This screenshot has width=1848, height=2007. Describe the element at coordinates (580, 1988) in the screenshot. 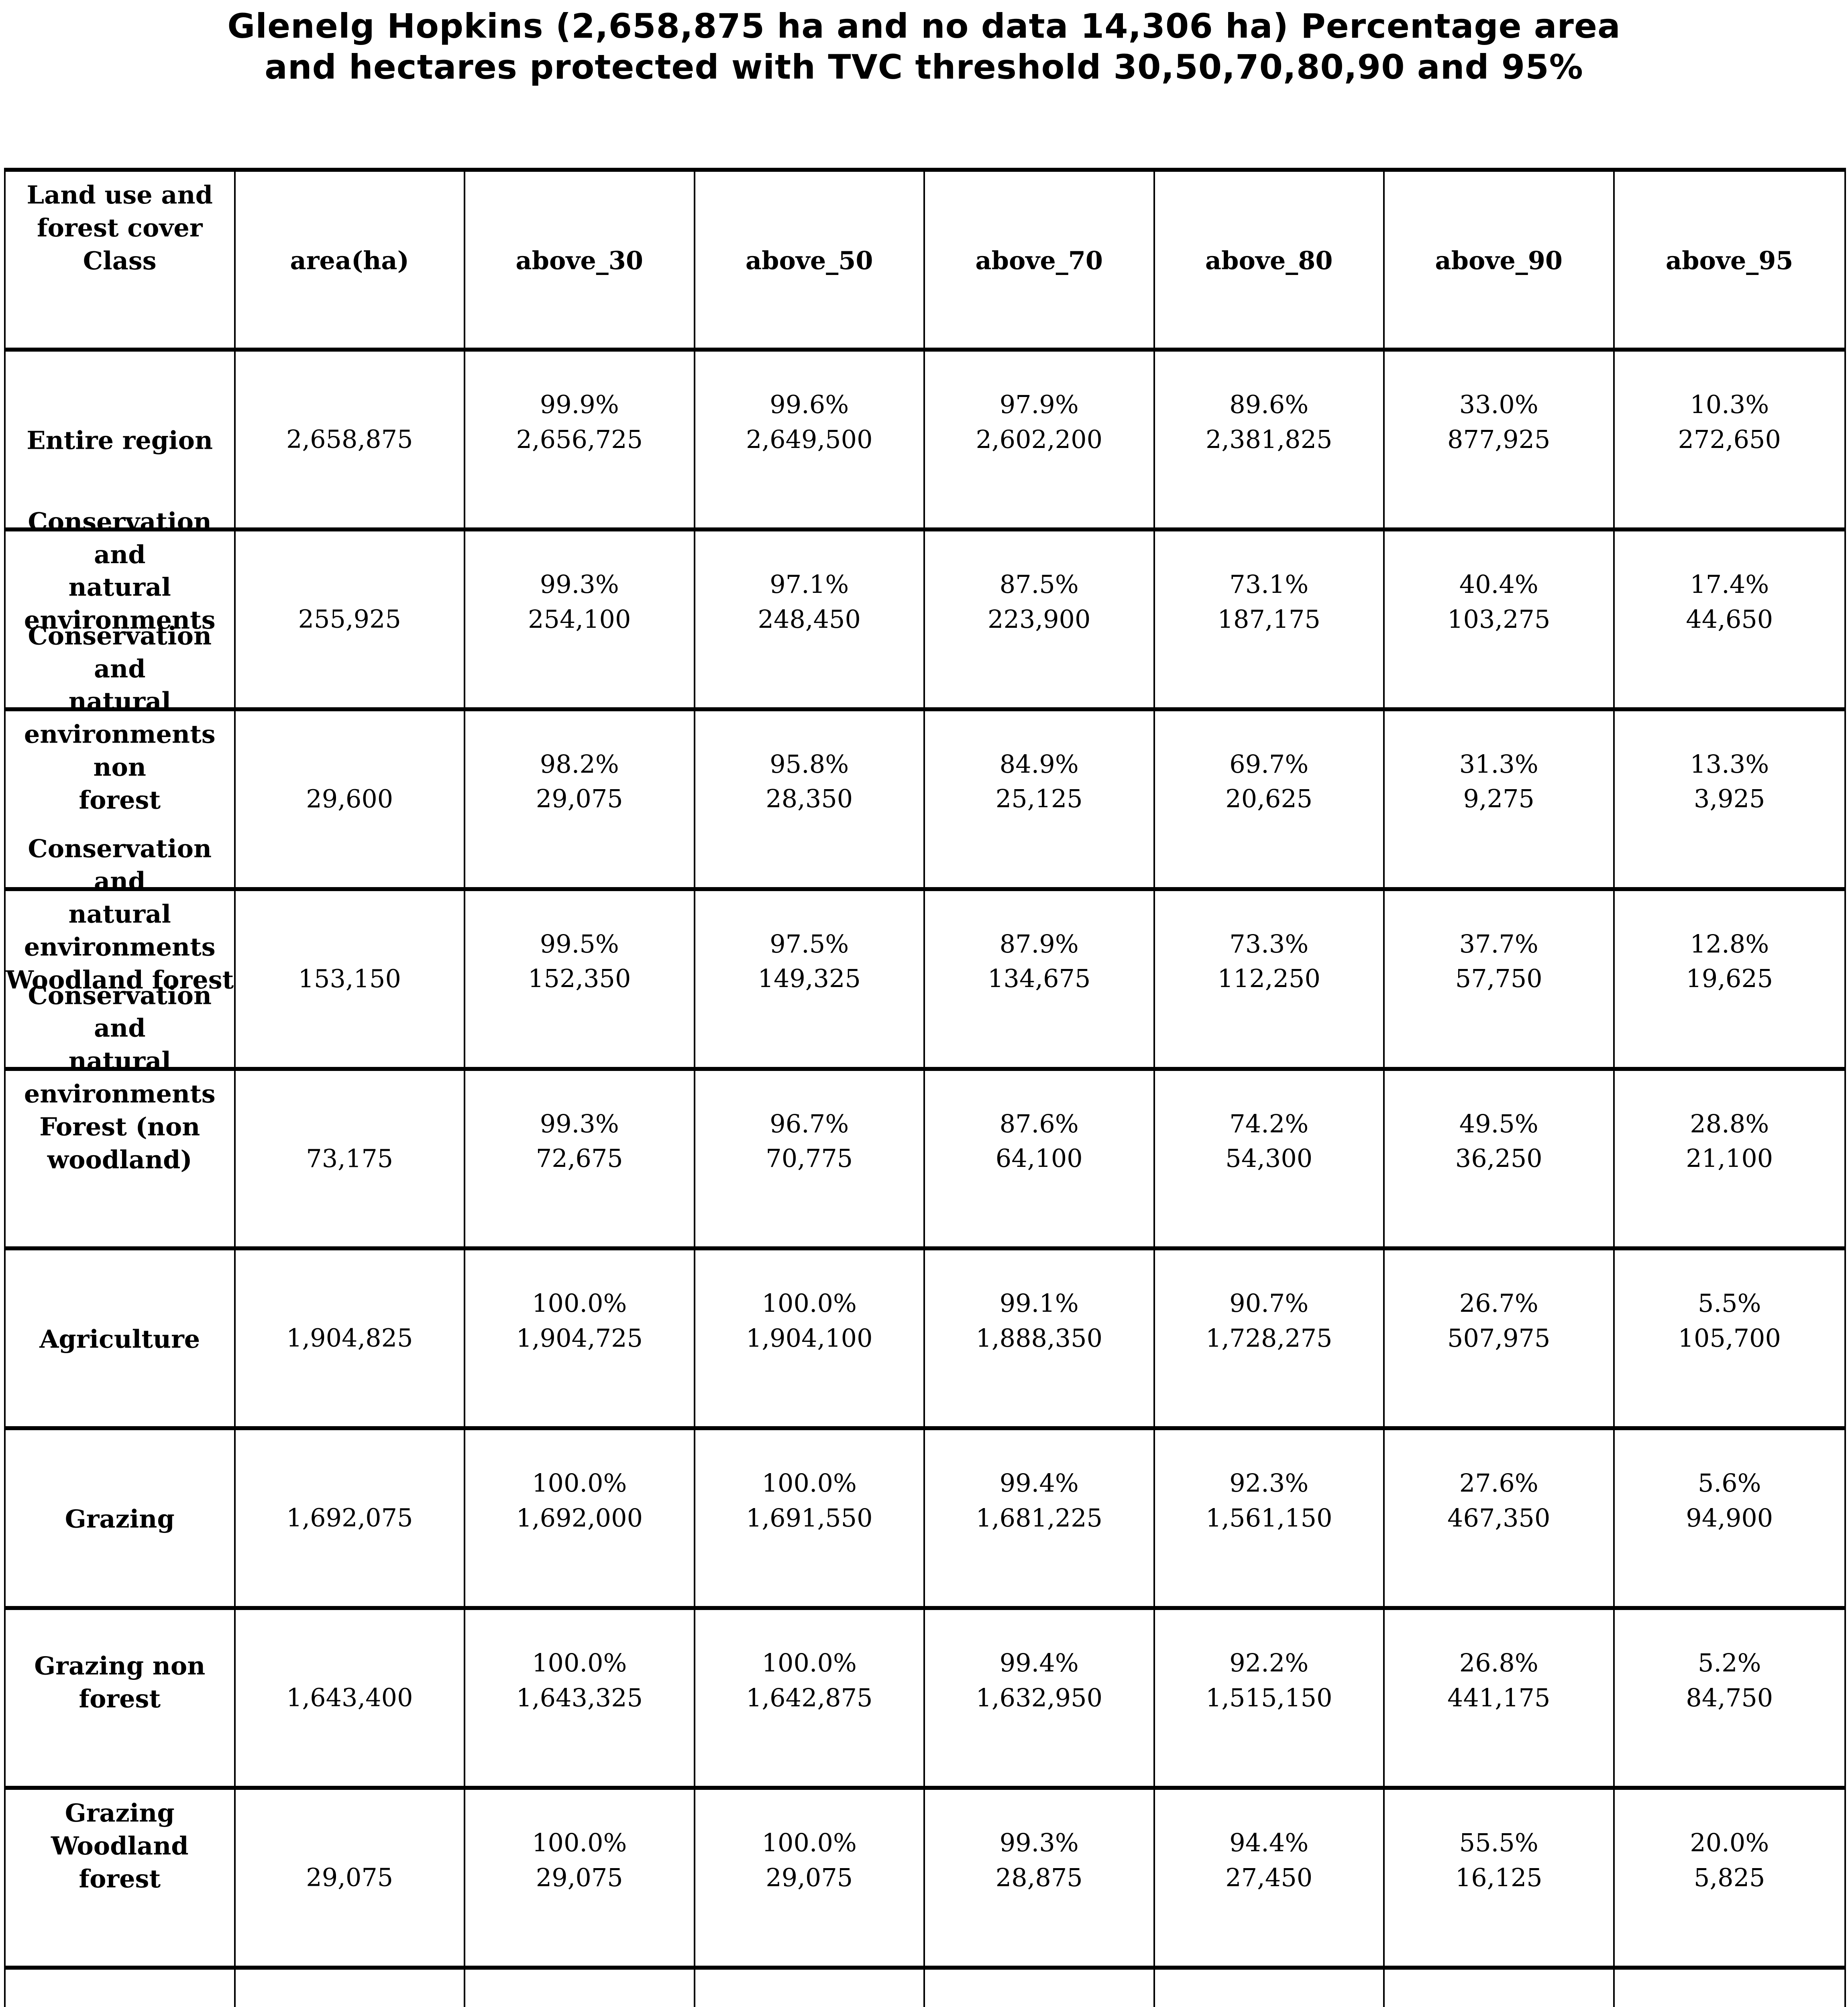

I see `data-cell: 100.0% 211,075` at that location.